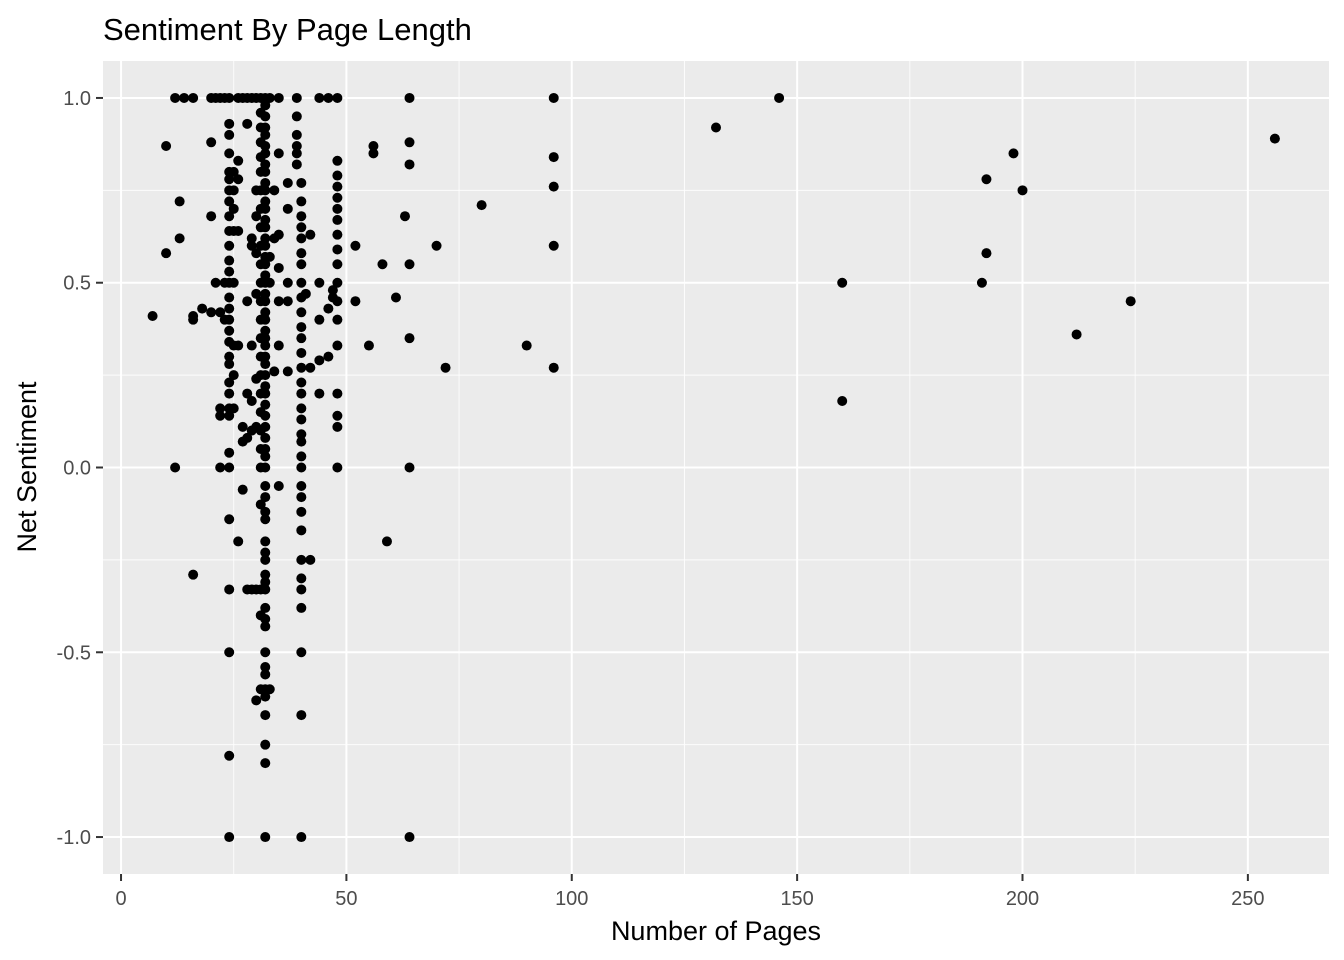 This screenshot has width=1344, height=960. What do you see at coordinates (346, 899) in the screenshot?
I see `x-tick-label: 50` at bounding box center [346, 899].